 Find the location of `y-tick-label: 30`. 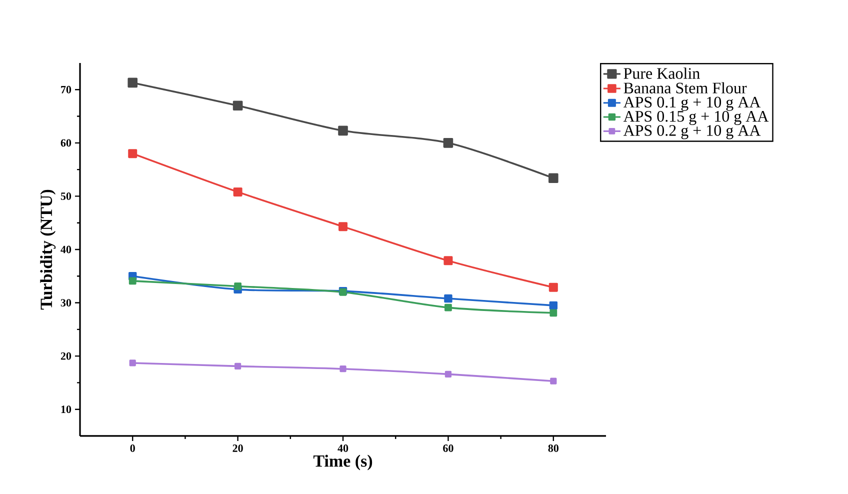

y-tick-label: 30 is located at coordinates (66, 302).